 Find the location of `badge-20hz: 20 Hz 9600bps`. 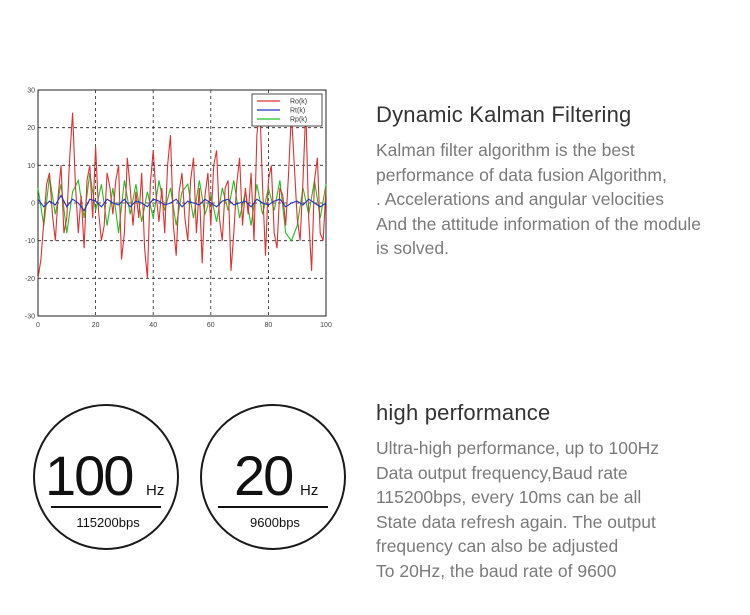

badge-20hz: 20 Hz 9600bps is located at coordinates (273, 477).